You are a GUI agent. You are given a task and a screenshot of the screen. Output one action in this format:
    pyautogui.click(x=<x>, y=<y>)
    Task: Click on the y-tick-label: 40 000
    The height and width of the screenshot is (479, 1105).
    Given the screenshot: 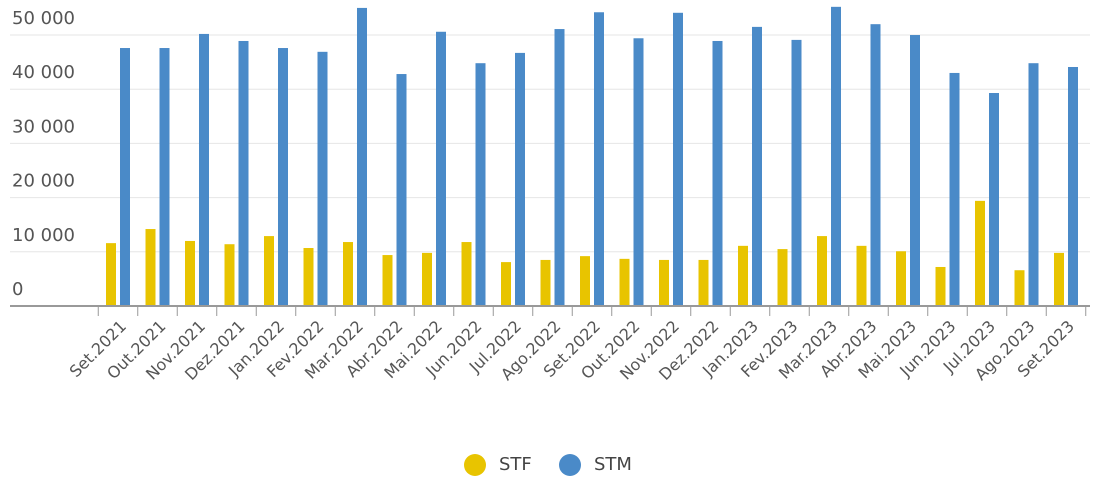 What is the action you would take?
    pyautogui.click(x=43, y=72)
    